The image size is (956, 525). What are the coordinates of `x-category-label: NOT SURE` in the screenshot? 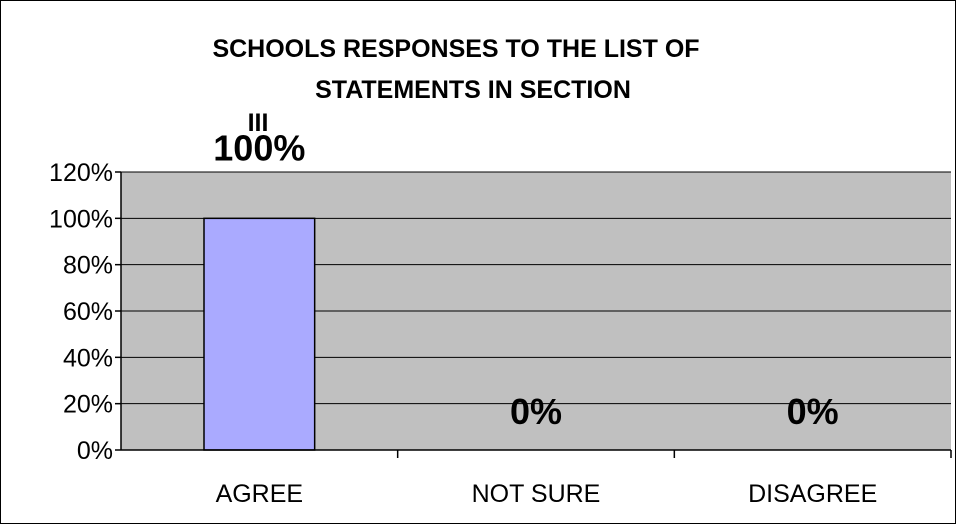 It's located at (536, 494).